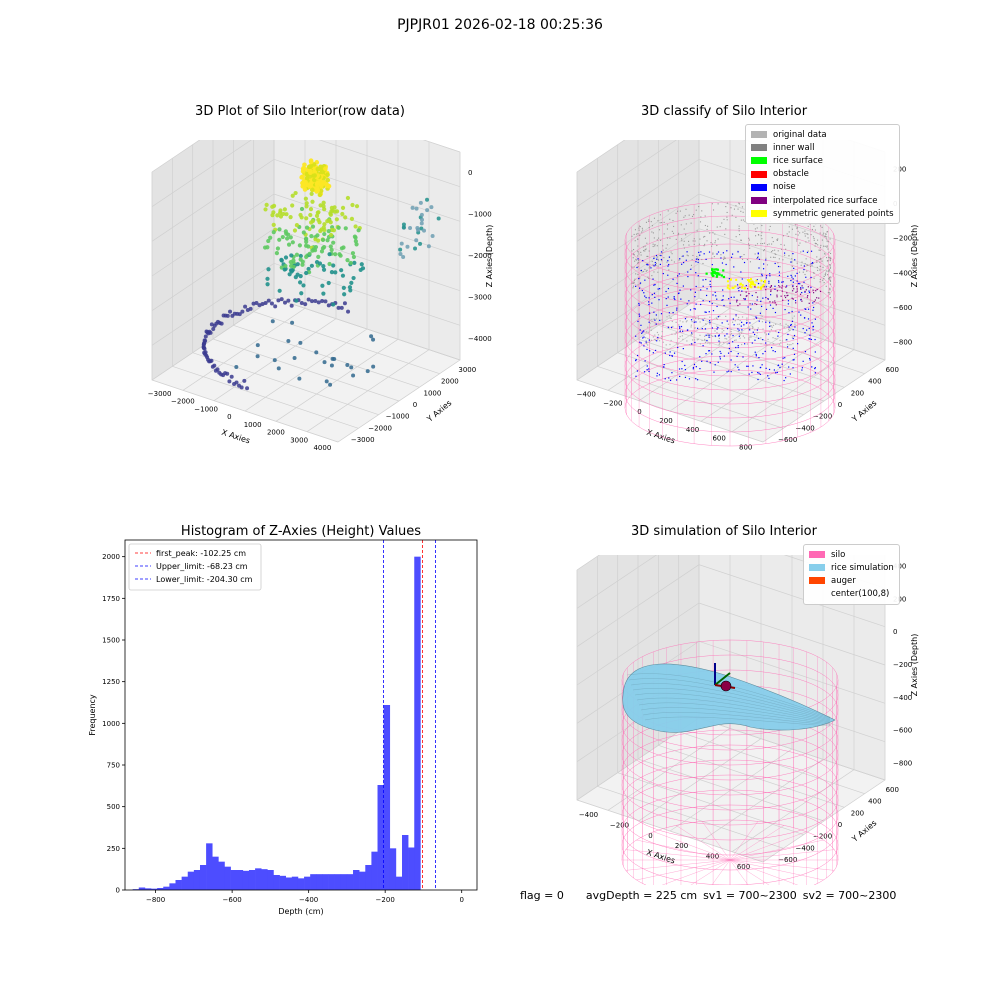 This screenshot has width=1000, height=1000. Describe the element at coordinates (380, 428) in the screenshot. I see `y-tick-label: −2000` at that location.